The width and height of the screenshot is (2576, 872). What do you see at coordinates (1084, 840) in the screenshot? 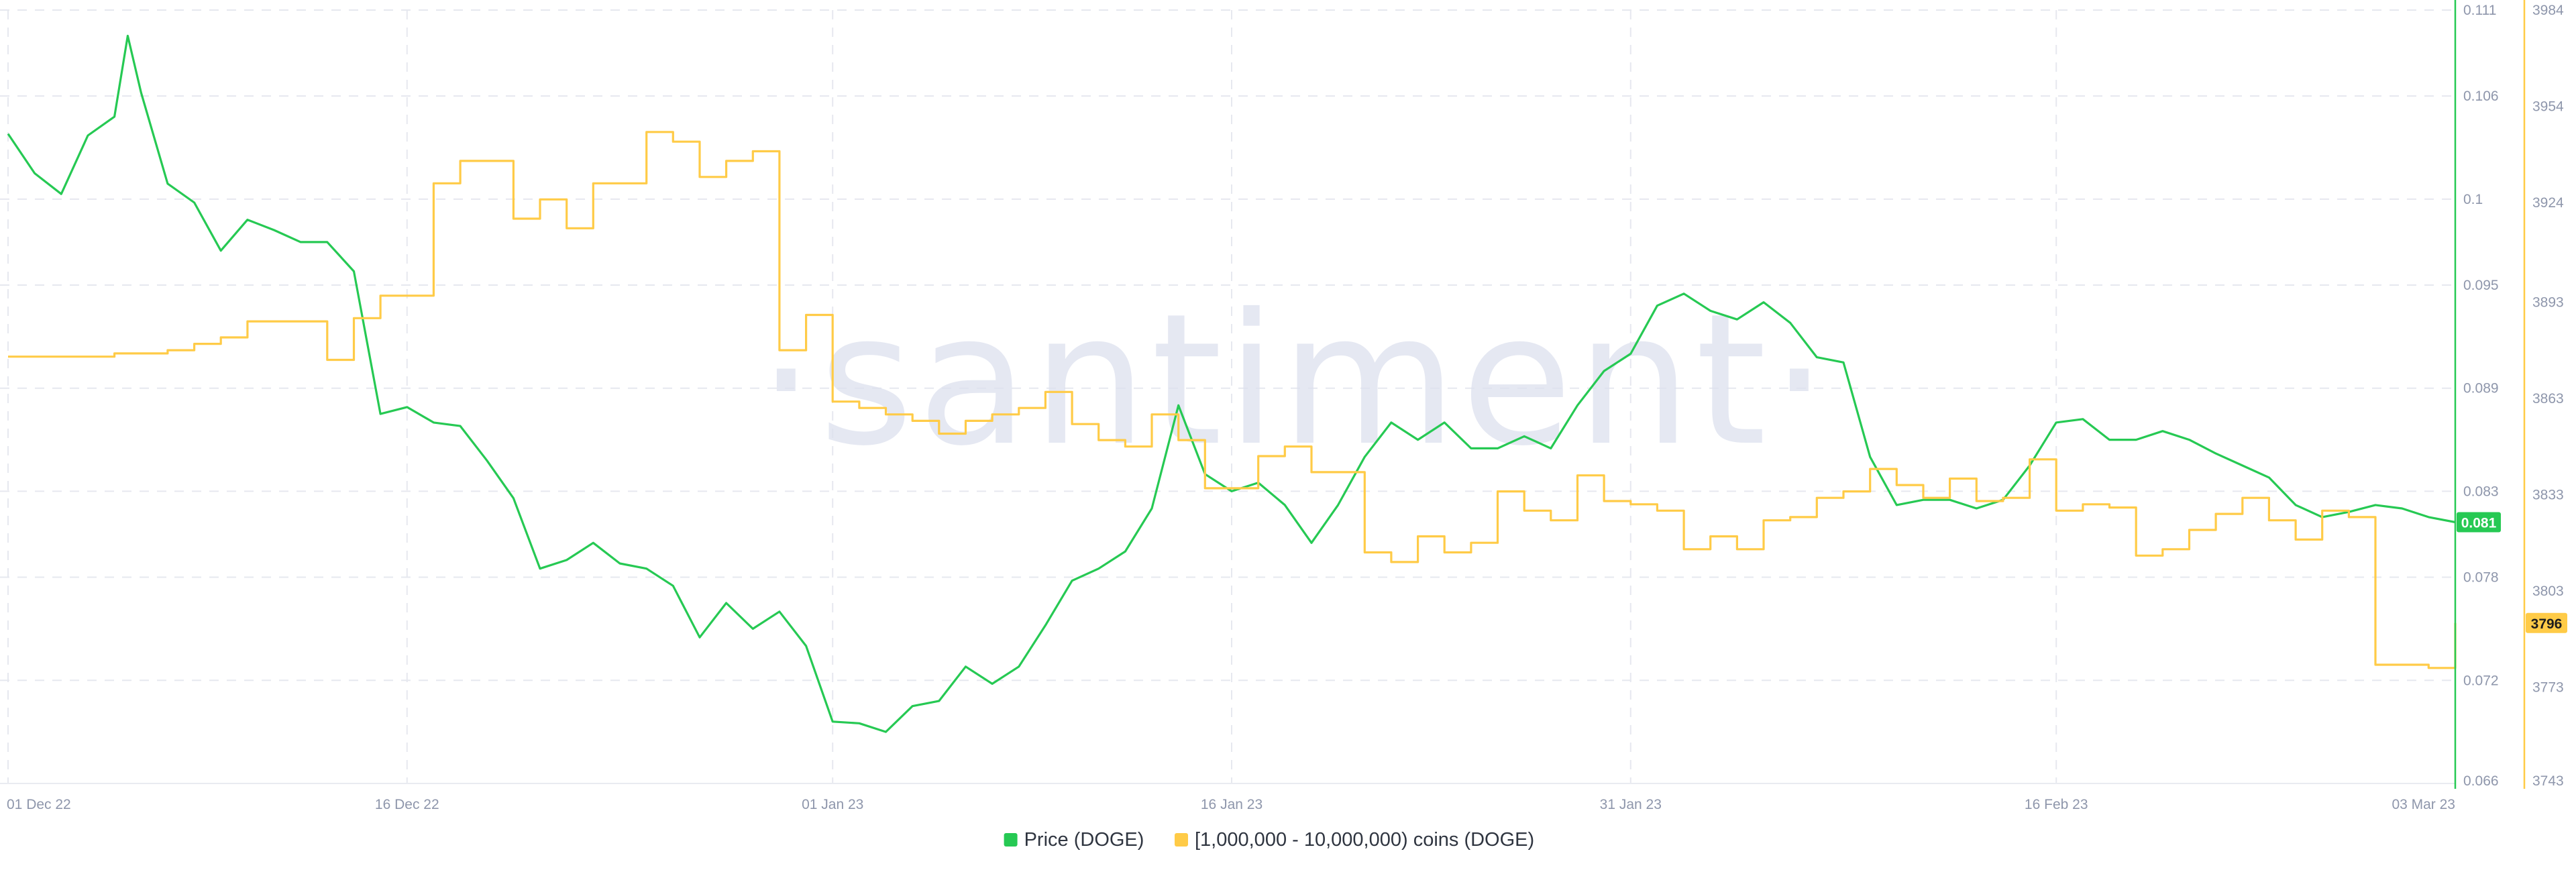
I see `legend-label: Price (DOGE)` at bounding box center [1084, 840].